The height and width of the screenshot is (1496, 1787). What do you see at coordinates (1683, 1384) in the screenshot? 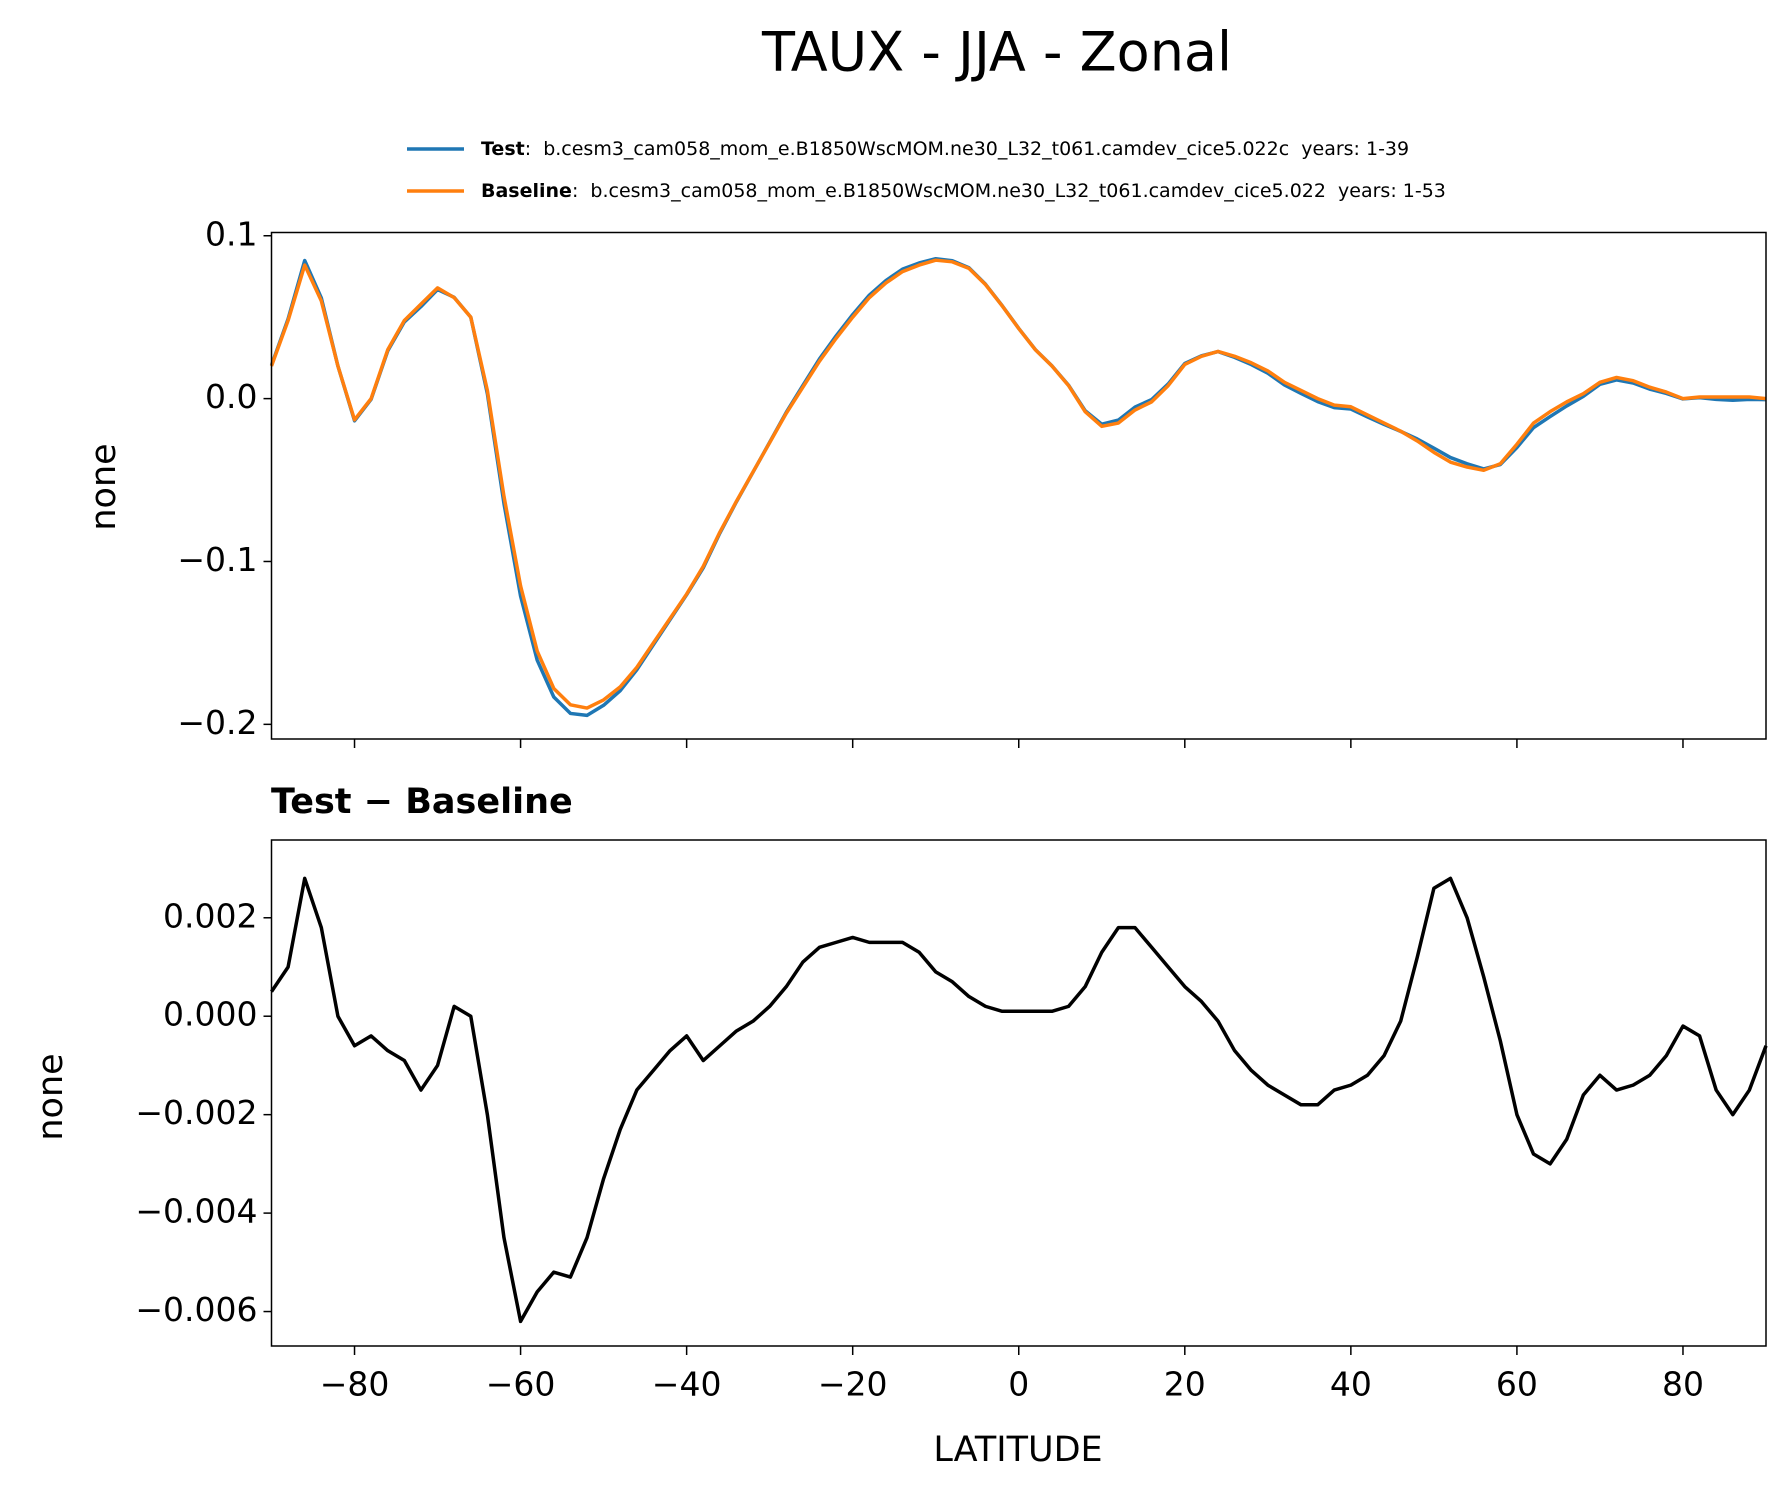
I see `x-tick-label: 80` at bounding box center [1683, 1384].